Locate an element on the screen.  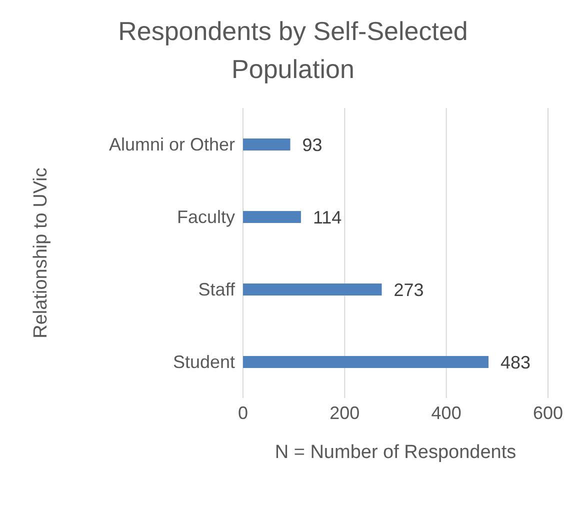
data-label: 273 is located at coordinates (409, 290).